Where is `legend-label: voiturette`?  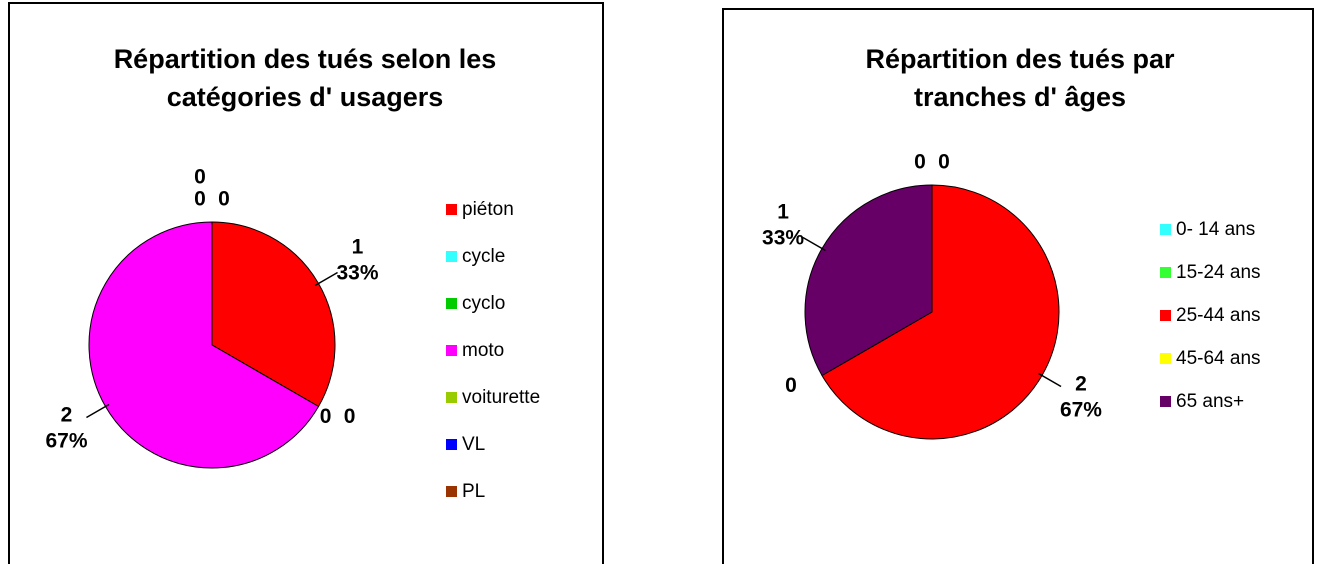 legend-label: voiturette is located at coordinates (501, 397).